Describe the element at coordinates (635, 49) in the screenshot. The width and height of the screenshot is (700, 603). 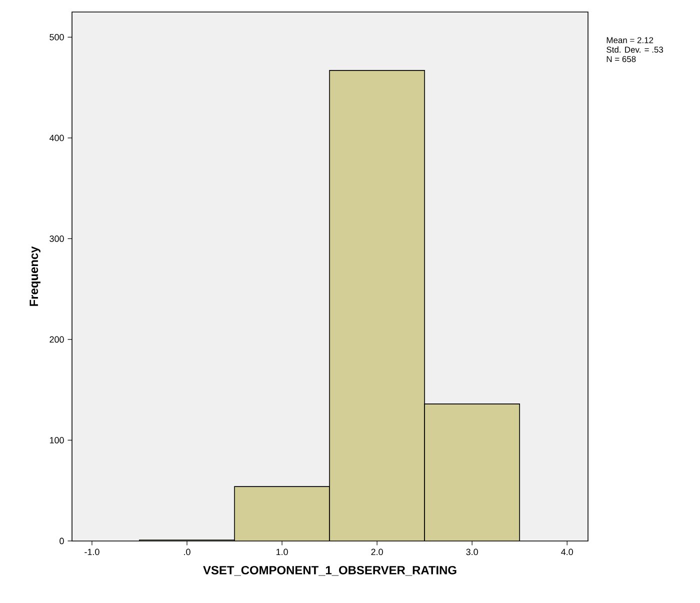
I see `text: Std. Dev. = .53` at that location.